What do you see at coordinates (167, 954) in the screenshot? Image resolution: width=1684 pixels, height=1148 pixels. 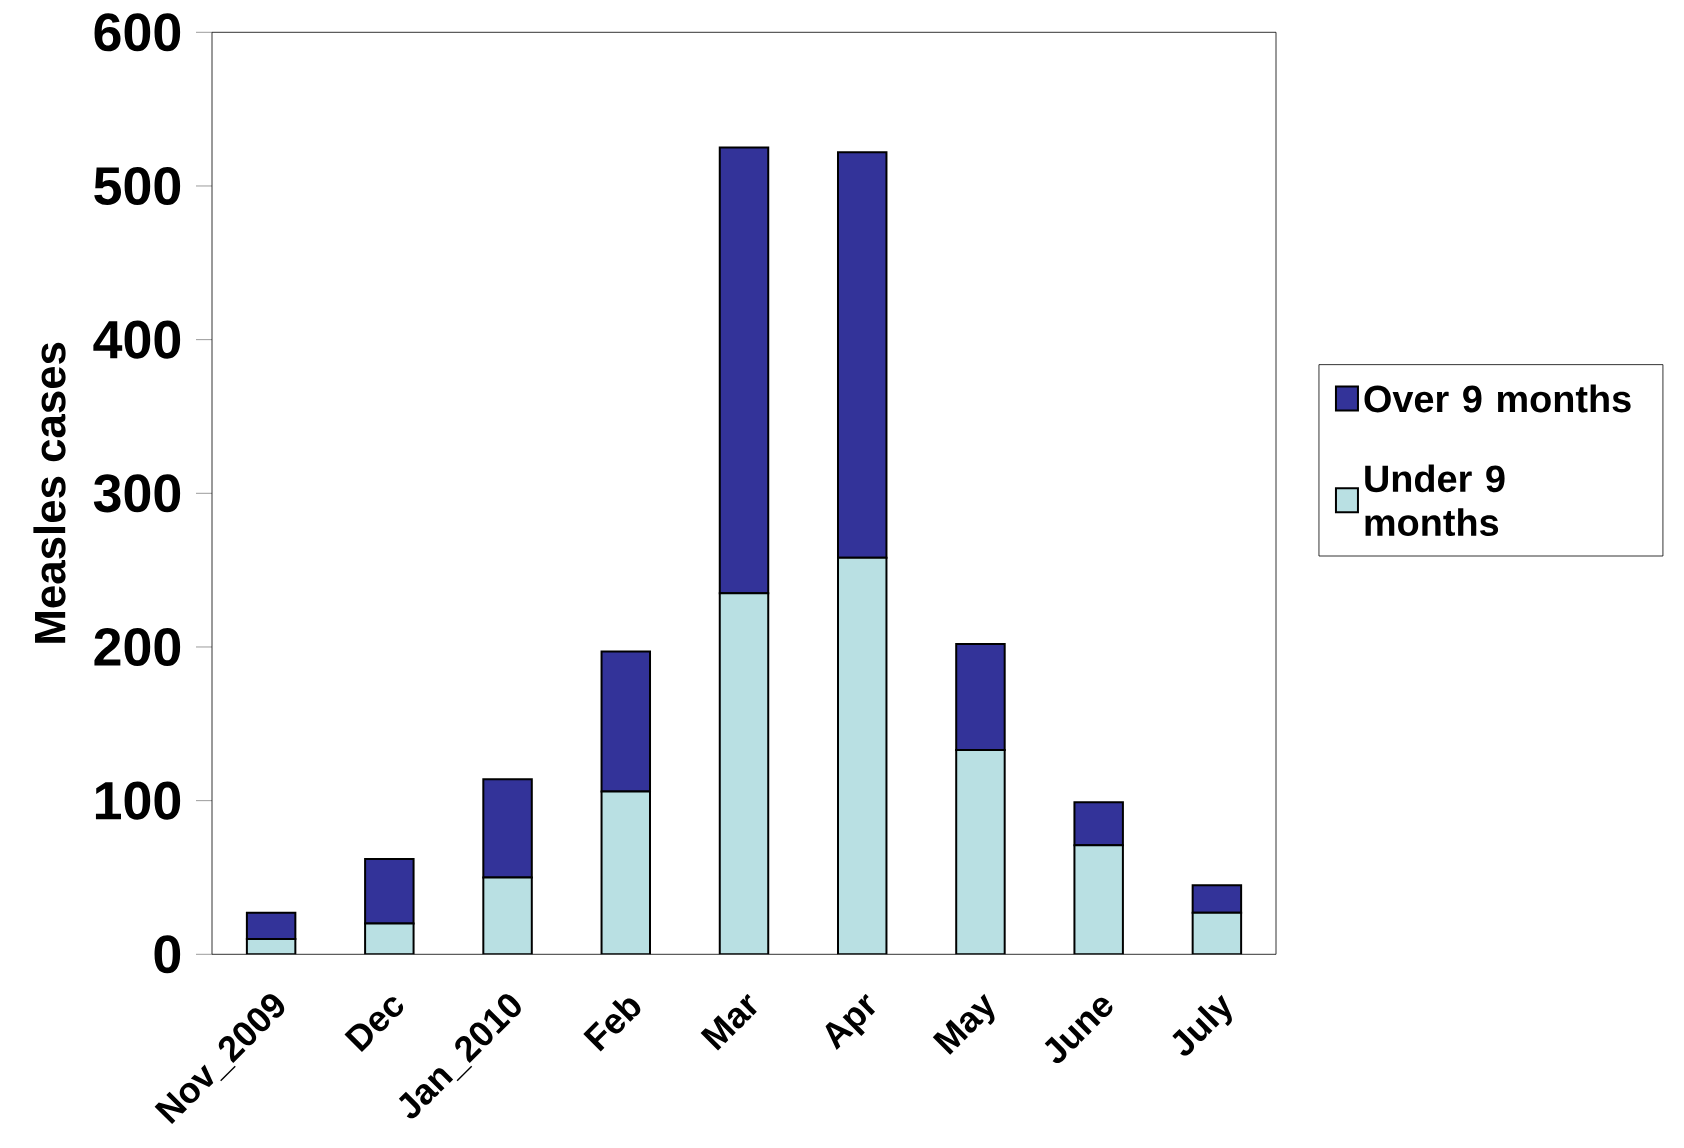 I see `y-tick-label: 0` at bounding box center [167, 954].